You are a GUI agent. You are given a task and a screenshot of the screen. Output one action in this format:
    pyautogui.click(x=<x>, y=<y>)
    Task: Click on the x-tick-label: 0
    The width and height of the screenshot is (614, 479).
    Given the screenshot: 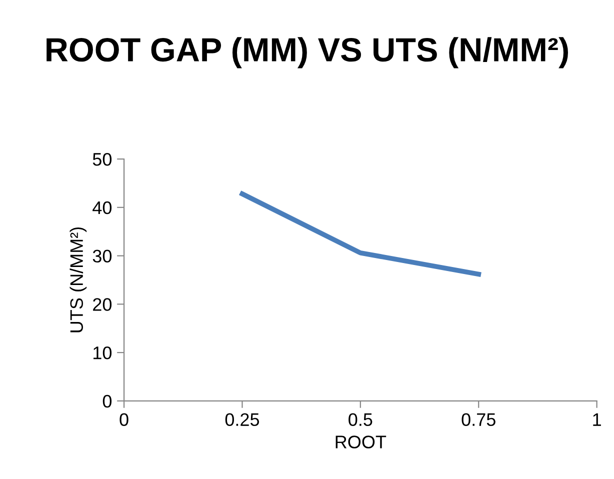 What is the action you would take?
    pyautogui.click(x=124, y=419)
    